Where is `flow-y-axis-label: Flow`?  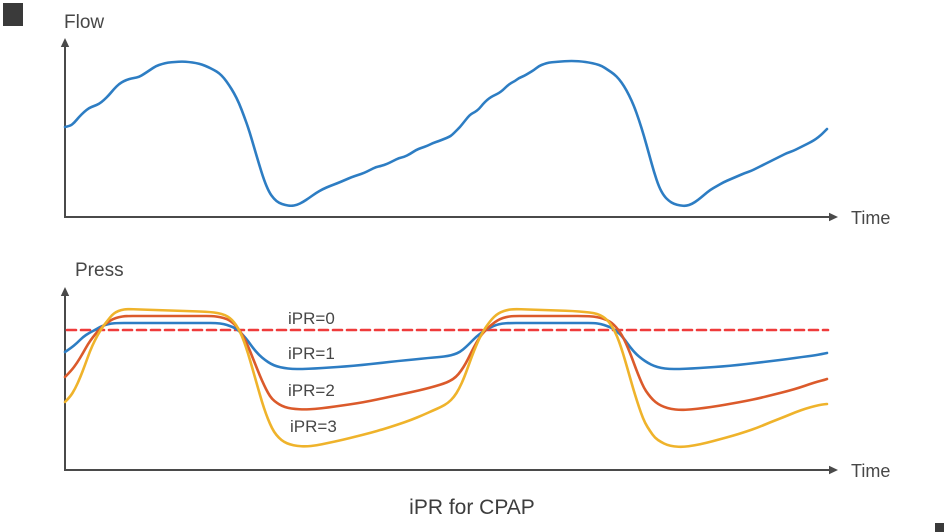 flow-y-axis-label: Flow is located at coordinates (84, 22).